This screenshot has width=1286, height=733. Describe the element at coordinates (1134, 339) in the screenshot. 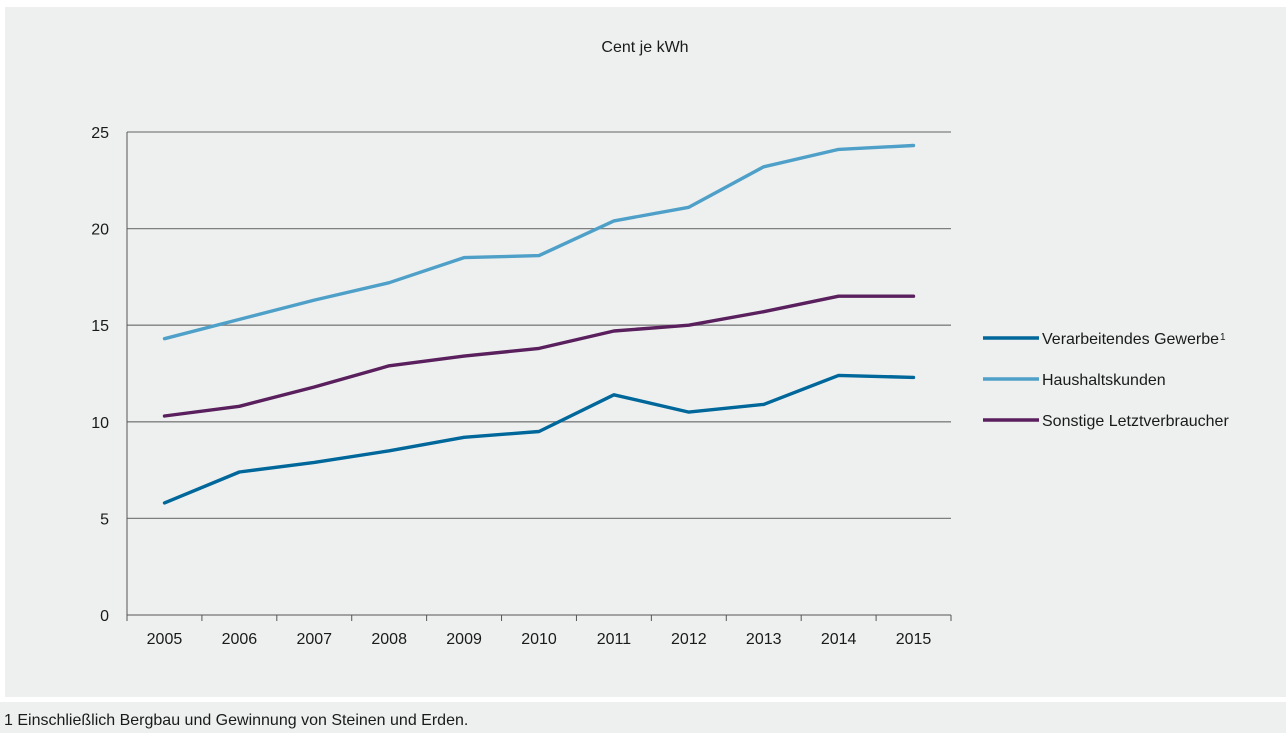

I see `legend-label: Verarbeitendes Gewerbe1` at that location.